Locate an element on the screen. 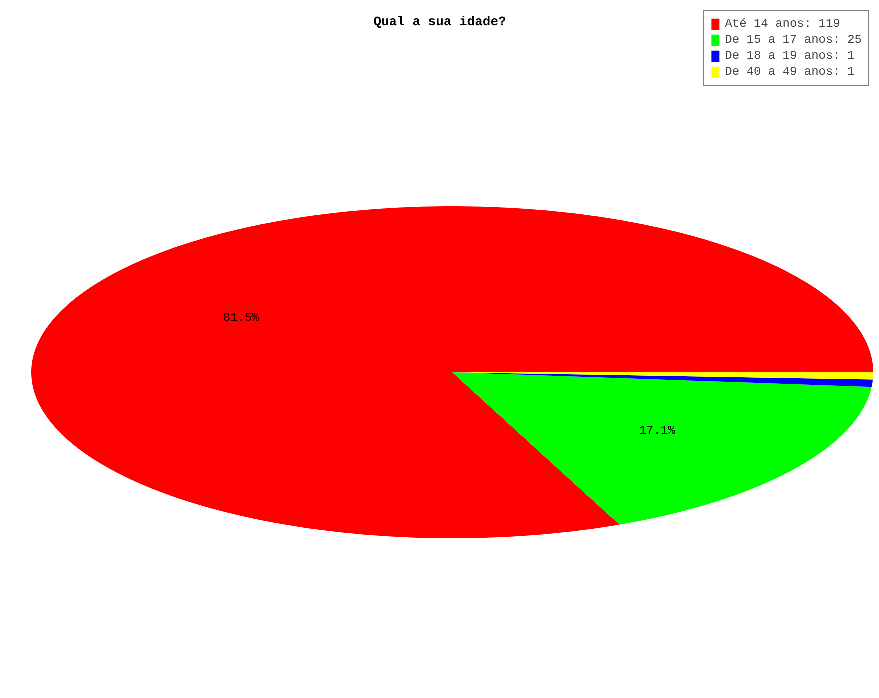  data-label: 17.1% is located at coordinates (657, 431).